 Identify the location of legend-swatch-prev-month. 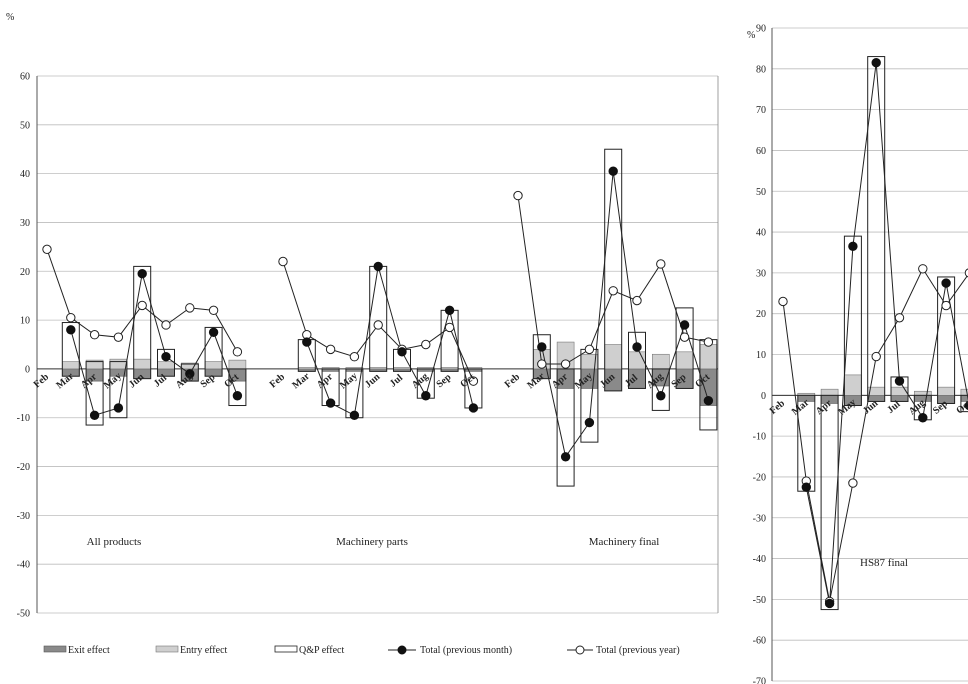
(402, 650).